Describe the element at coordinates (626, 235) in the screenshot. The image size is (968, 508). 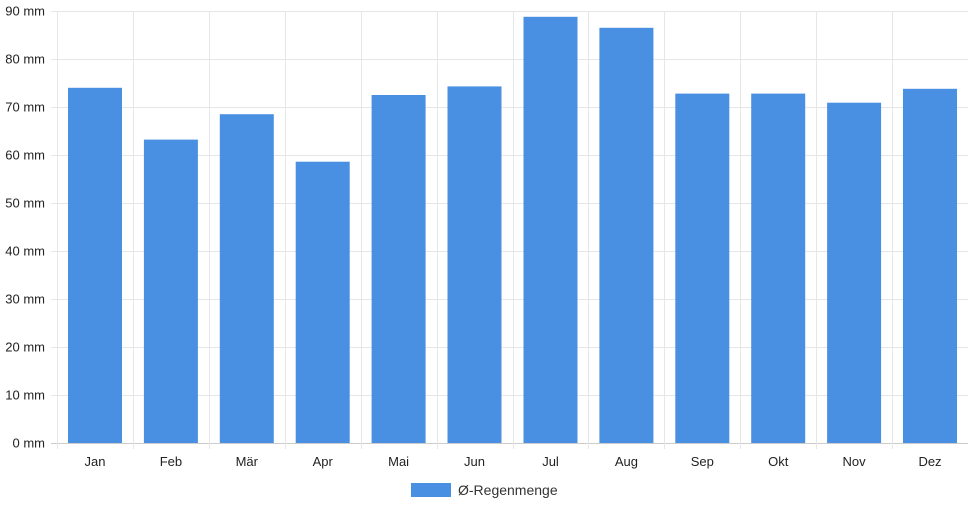
I see `bar-aug` at that location.